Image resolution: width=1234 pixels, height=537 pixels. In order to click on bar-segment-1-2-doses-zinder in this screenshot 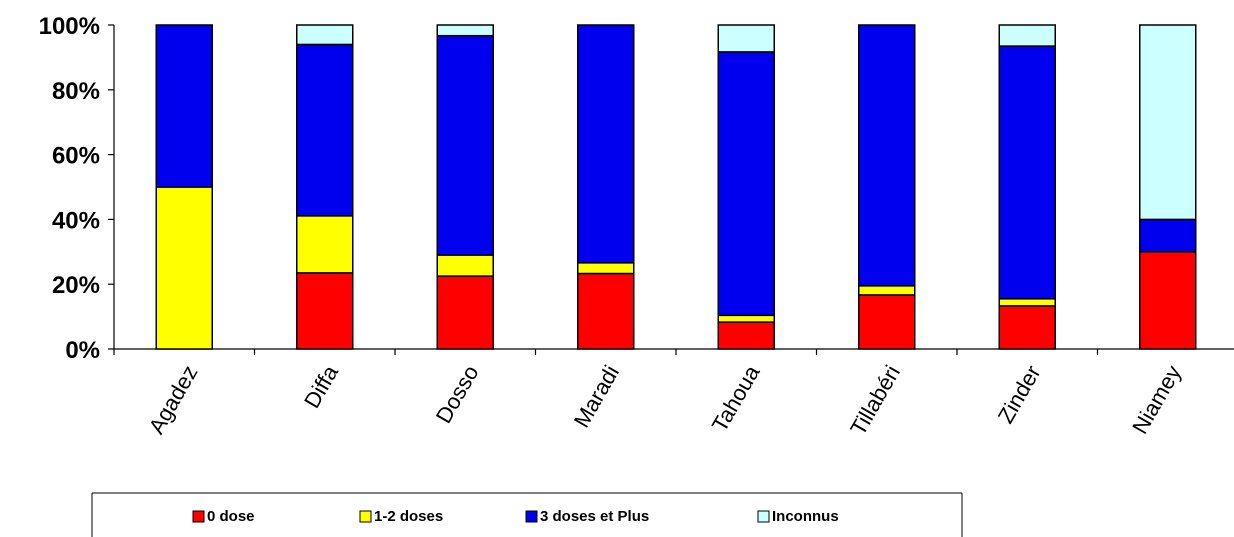, I will do `click(1027, 302)`.